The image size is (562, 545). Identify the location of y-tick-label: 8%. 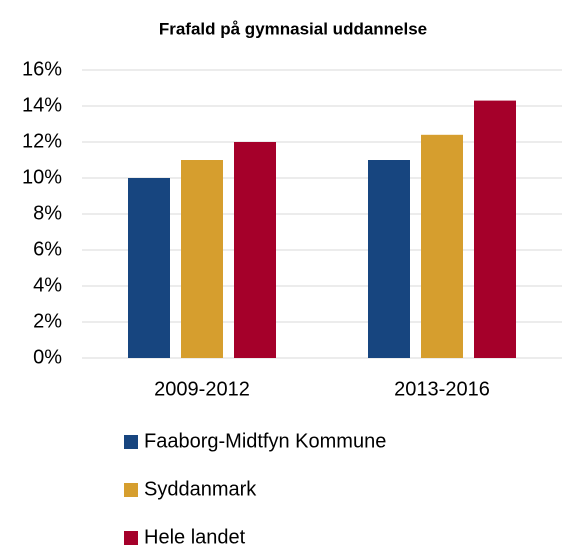
(47, 213).